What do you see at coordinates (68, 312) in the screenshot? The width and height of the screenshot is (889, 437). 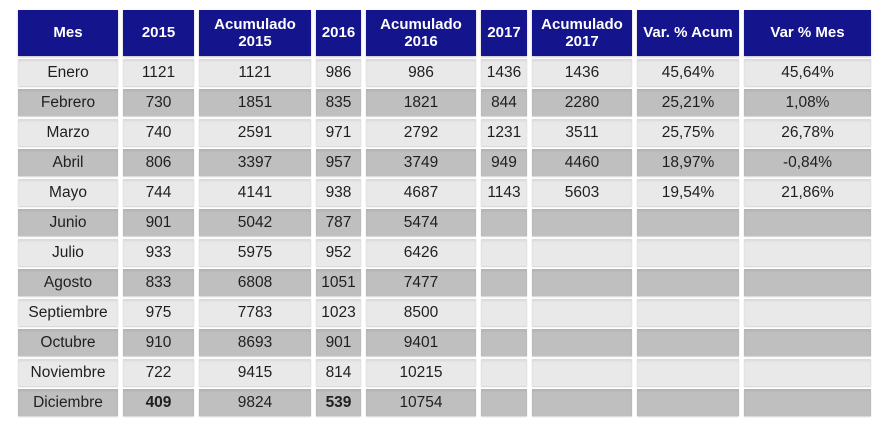 I see `month-label: Septiembre` at bounding box center [68, 312].